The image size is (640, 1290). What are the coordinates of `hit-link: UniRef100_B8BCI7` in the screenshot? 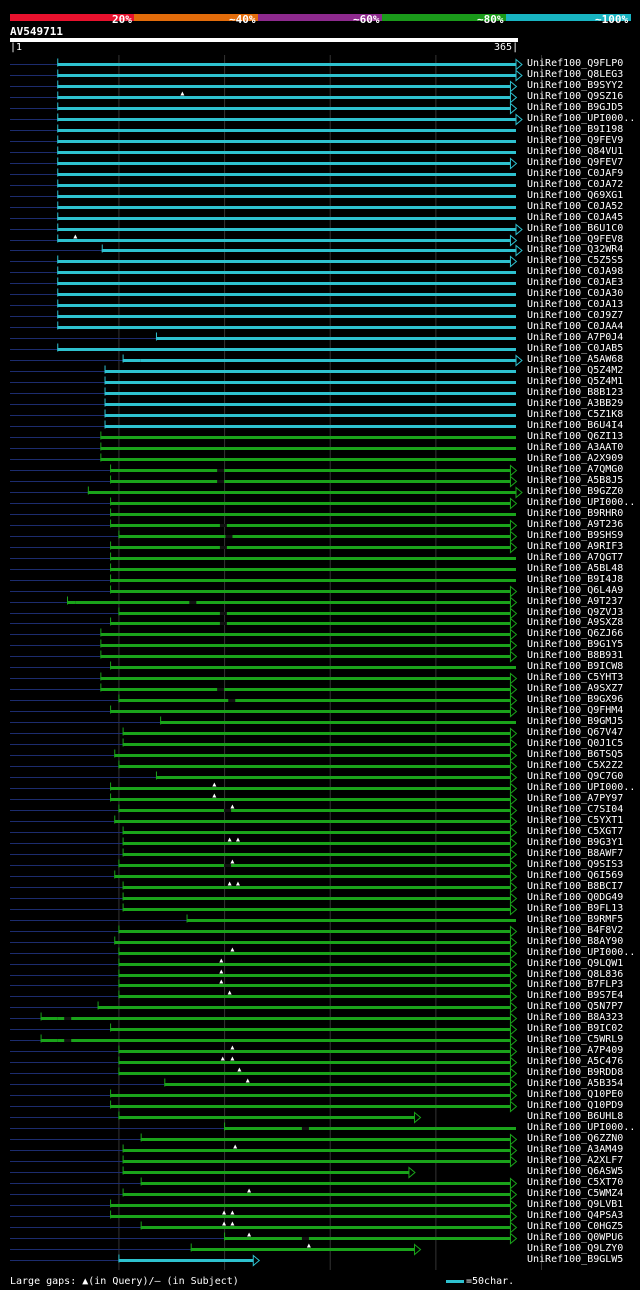 It's located at (575, 886).